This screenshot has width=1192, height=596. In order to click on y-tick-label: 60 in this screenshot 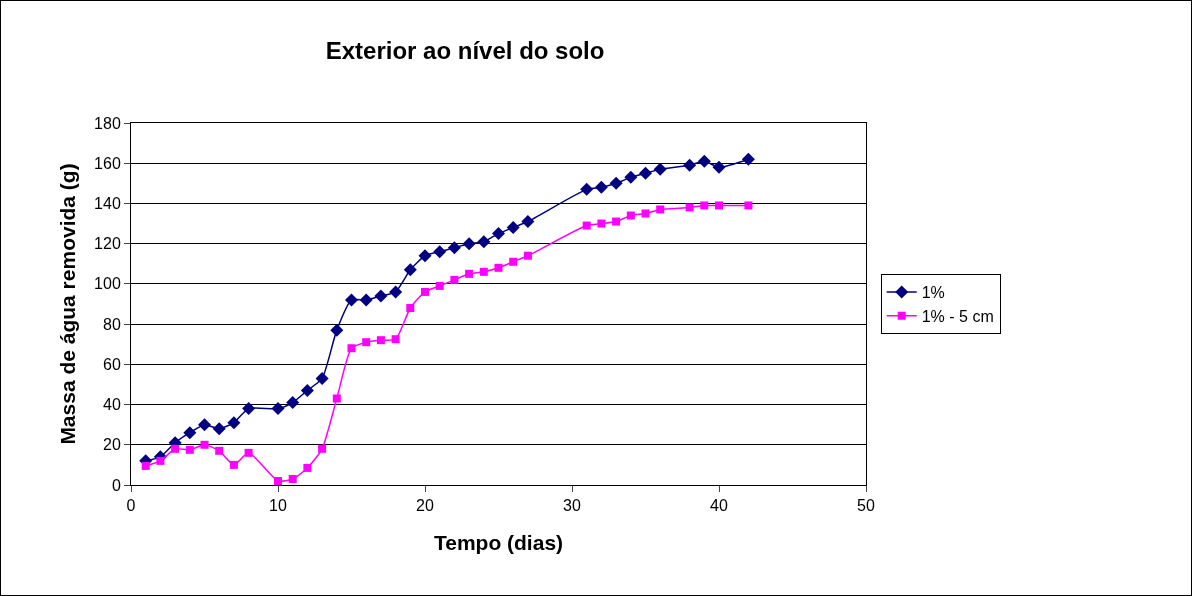, I will do `click(112, 364)`.